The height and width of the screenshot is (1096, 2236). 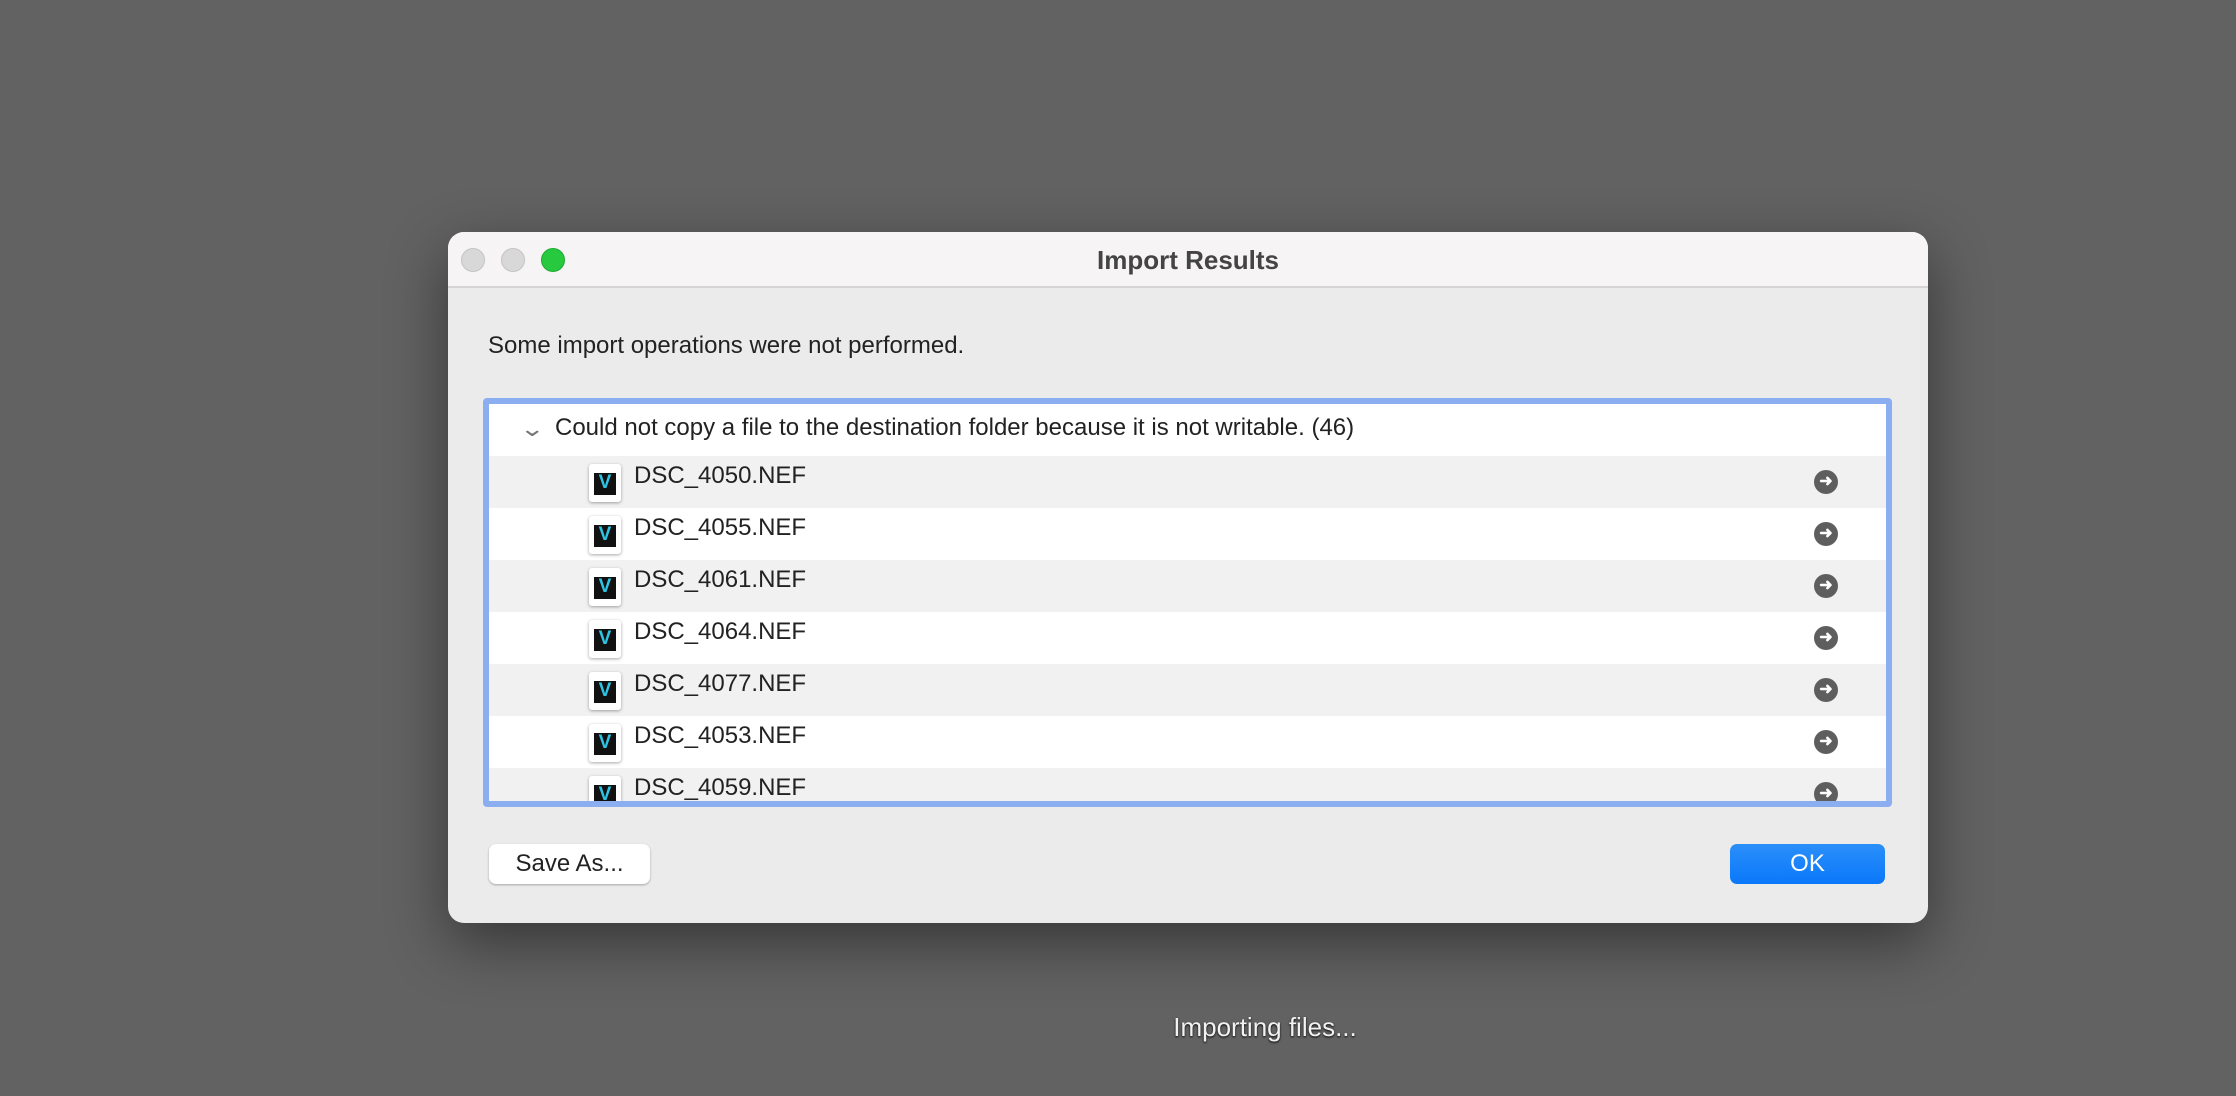 I want to click on file-name: DSC_4061.NEF, so click(x=720, y=579).